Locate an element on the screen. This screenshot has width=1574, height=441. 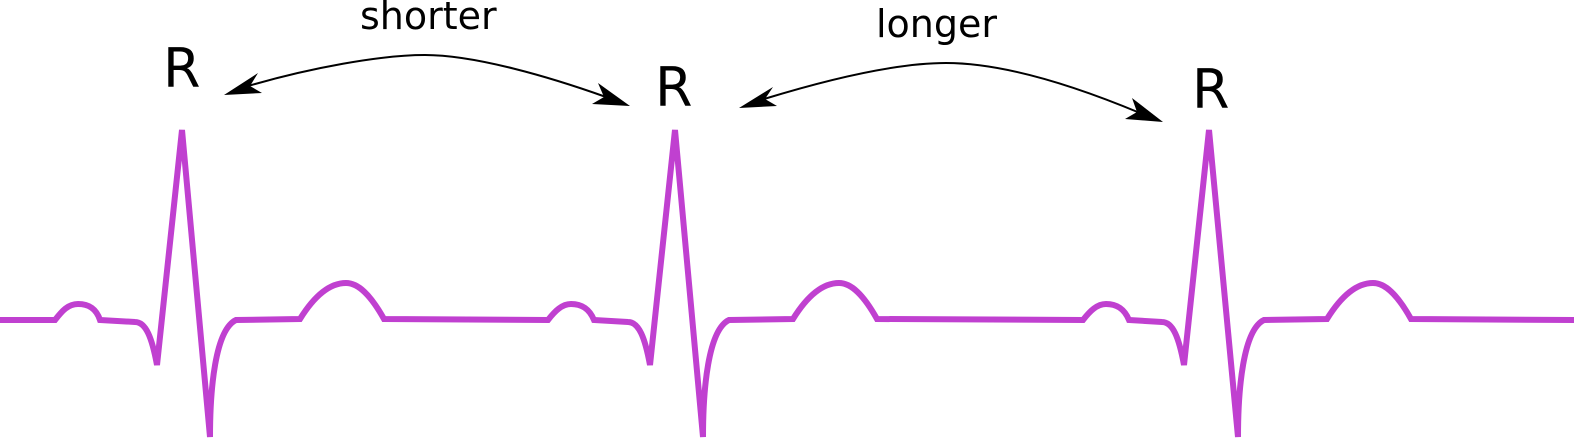
shorter-interval-arrow is located at coordinates (427, 75).